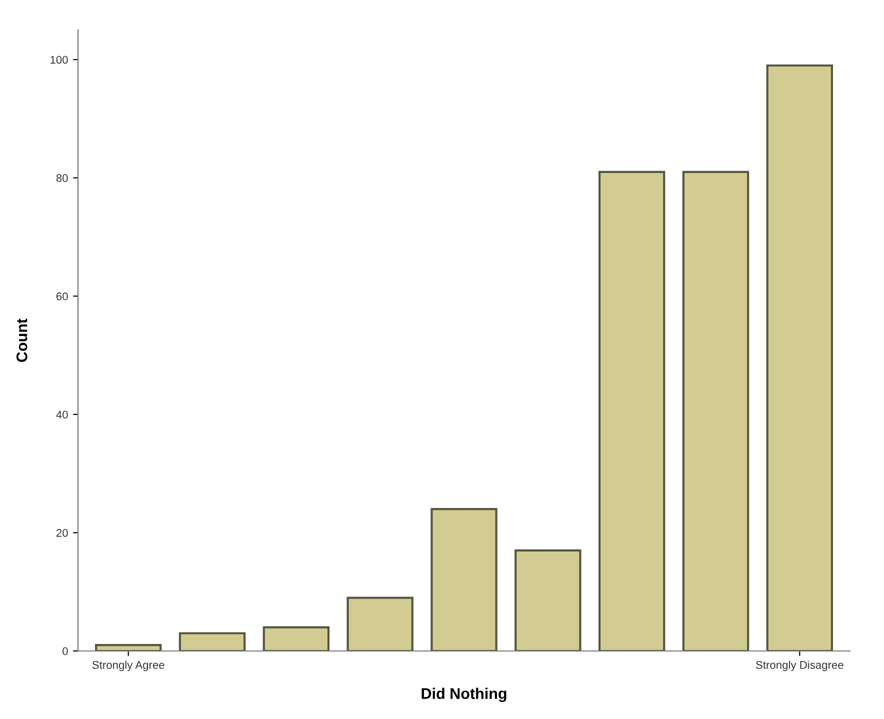  I want to click on y-tick-label: 0, so click(65, 651).